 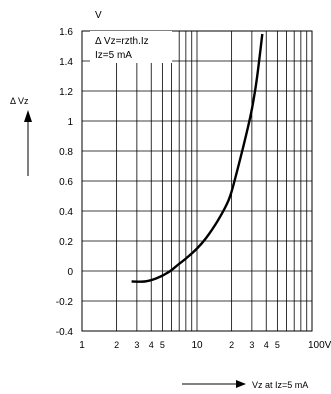 I want to click on x-tick-label: 1, so click(x=82, y=345).